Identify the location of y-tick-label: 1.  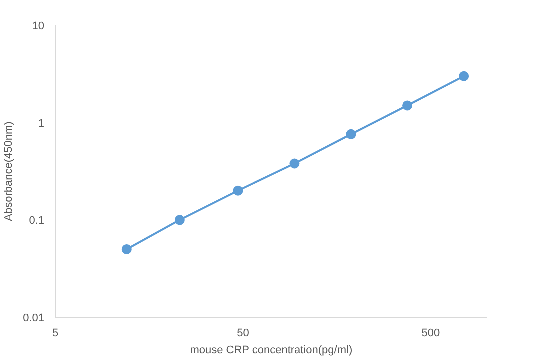
(41, 124).